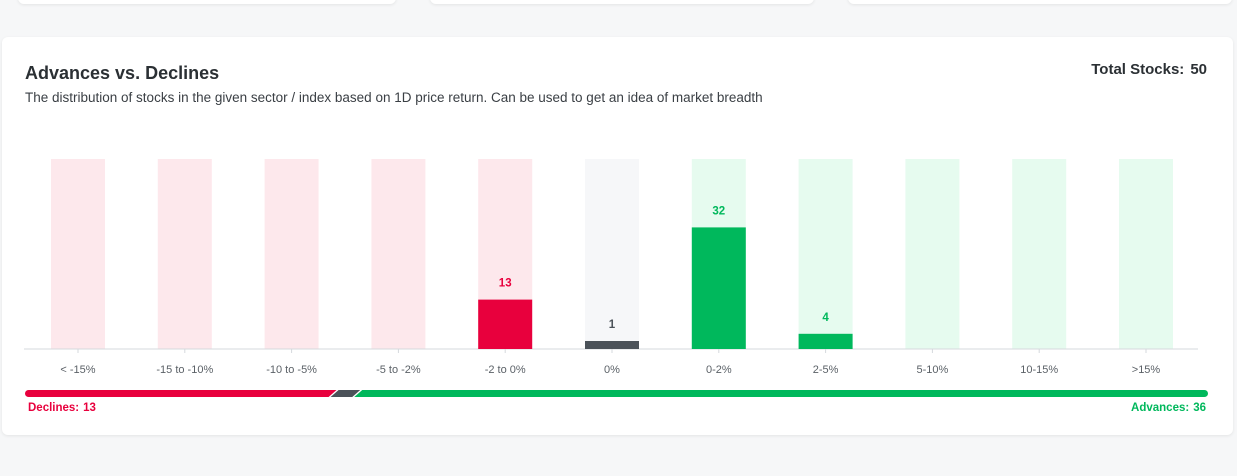  I want to click on advances-breadth-bar, so click(781, 393).